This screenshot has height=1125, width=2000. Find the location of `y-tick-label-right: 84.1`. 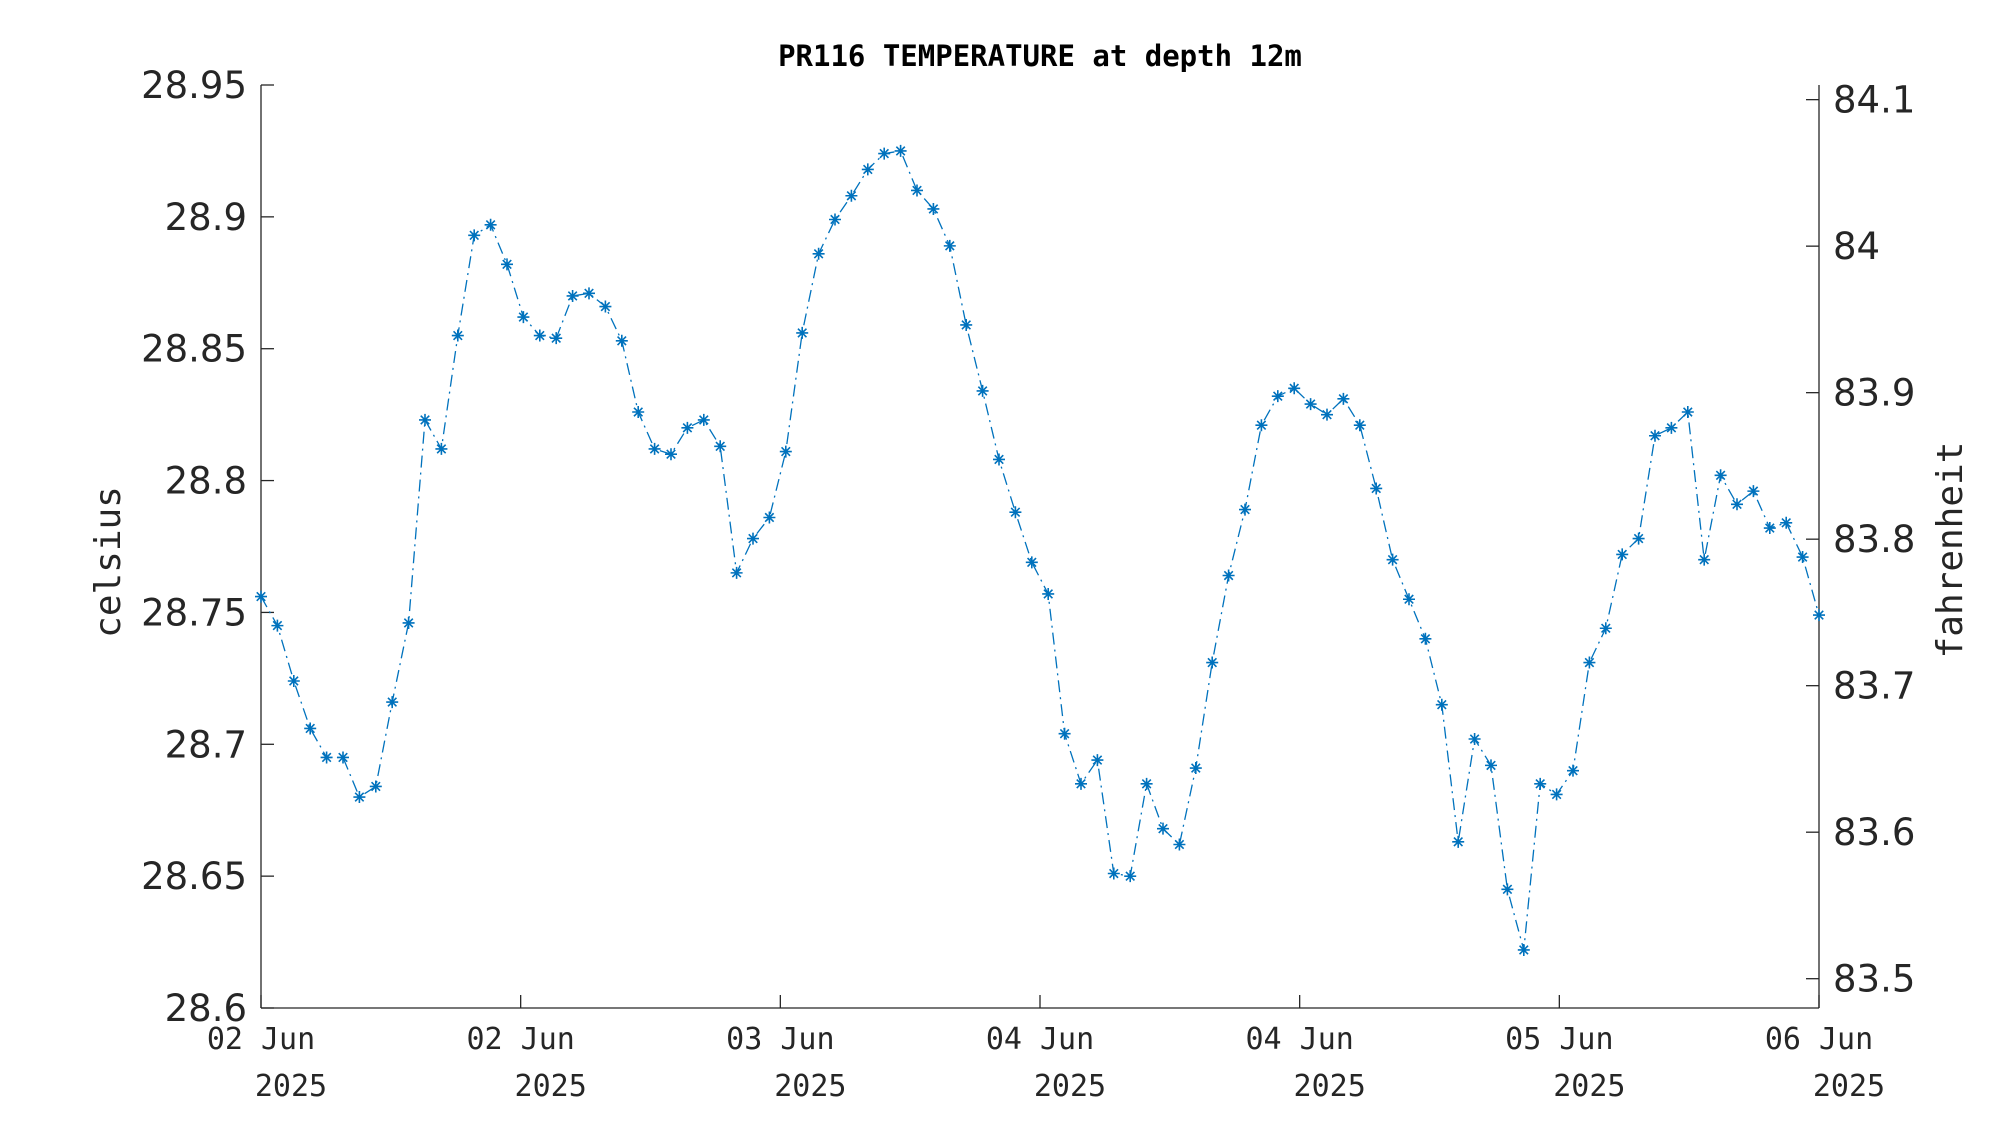

y-tick-label-right: 84.1 is located at coordinates (1874, 100).